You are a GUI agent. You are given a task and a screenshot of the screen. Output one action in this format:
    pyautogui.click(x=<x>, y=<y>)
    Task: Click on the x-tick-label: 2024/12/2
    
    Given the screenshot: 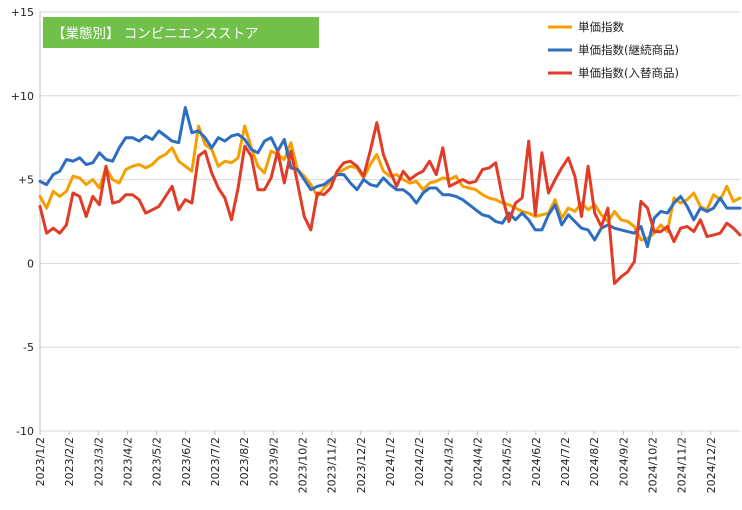 What is the action you would take?
    pyautogui.click(x=711, y=465)
    